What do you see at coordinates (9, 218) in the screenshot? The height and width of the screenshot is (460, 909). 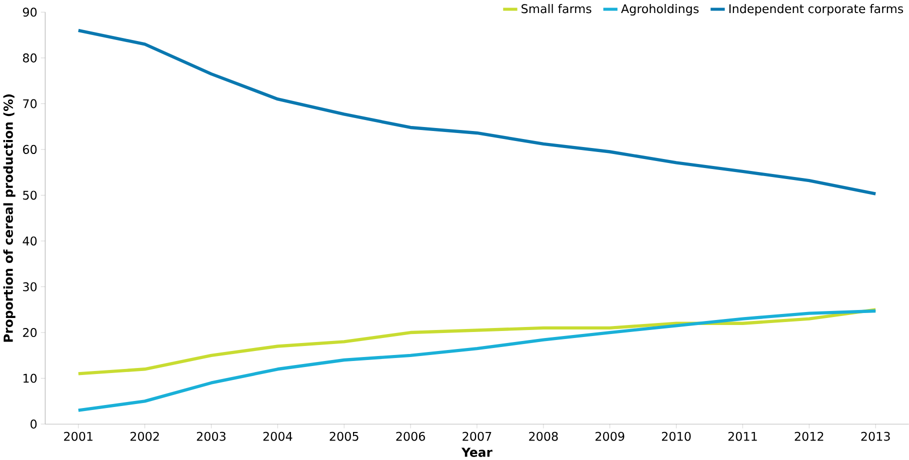 I see `y-axis-title: Proportion of cereal production (%)` at bounding box center [9, 218].